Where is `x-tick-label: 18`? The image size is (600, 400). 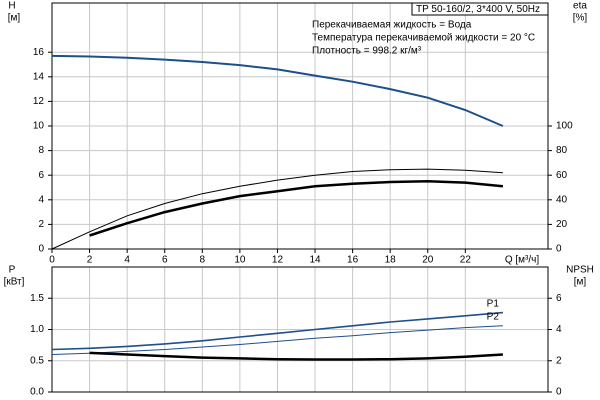 x-tick-label: 18 is located at coordinates (391, 260).